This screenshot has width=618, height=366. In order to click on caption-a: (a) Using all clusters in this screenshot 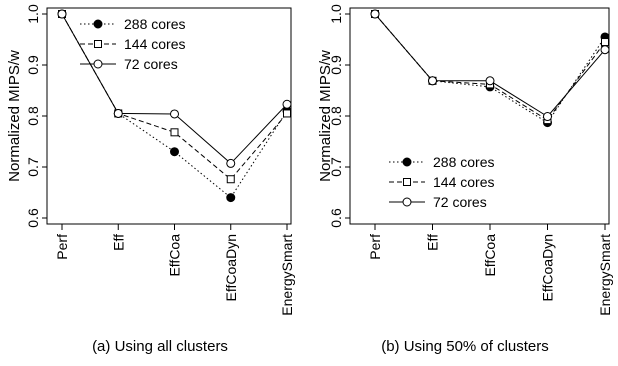, I will do `click(160, 346)`.